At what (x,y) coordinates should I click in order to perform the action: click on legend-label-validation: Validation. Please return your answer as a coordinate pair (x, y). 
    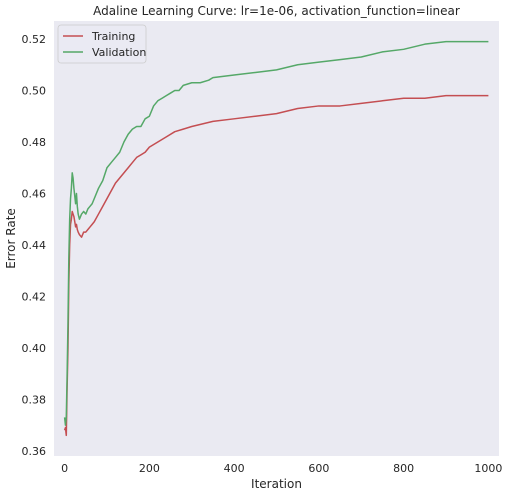
    Looking at the image, I should click on (119, 52).